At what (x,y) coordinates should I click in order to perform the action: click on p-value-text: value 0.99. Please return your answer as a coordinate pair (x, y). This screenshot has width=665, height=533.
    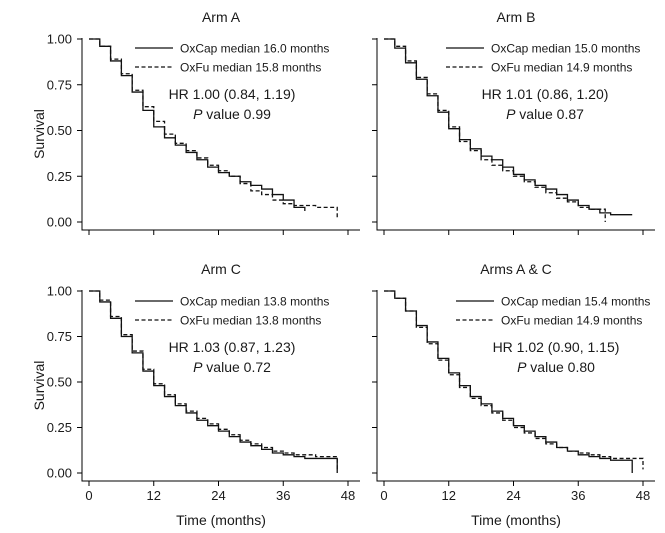
    Looking at the image, I should click on (236, 114).